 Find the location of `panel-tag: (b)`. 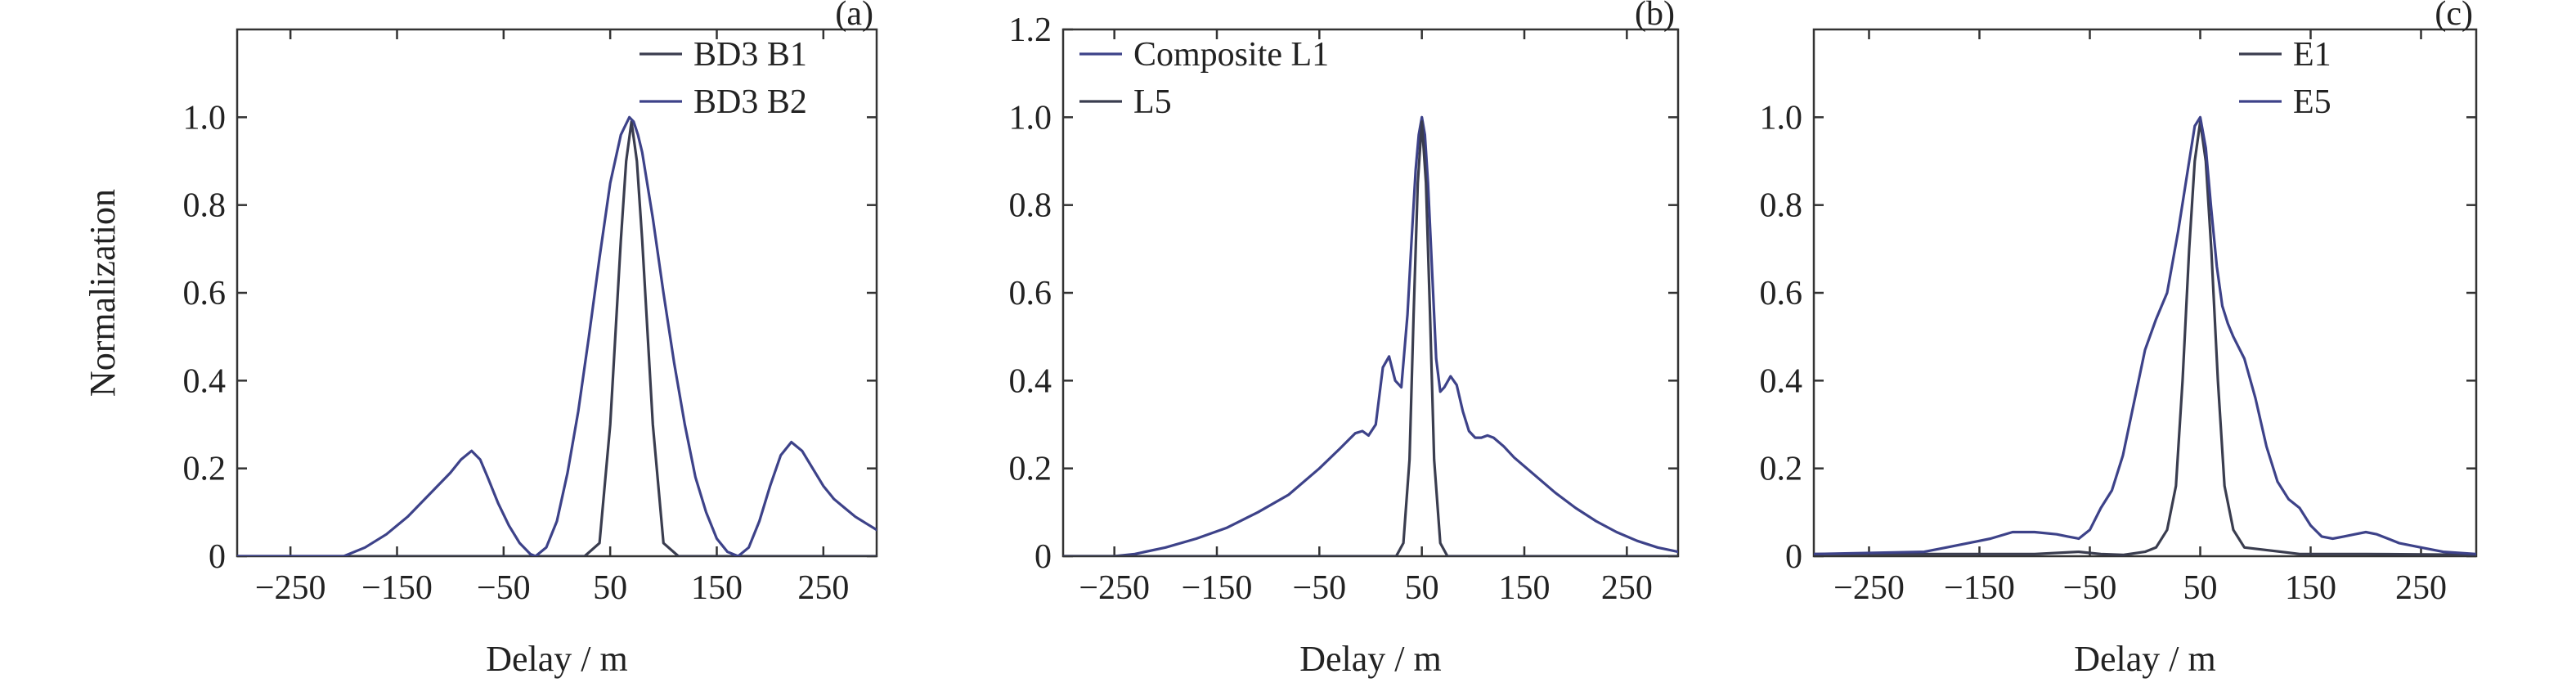

panel-tag: (b) is located at coordinates (1655, 16).